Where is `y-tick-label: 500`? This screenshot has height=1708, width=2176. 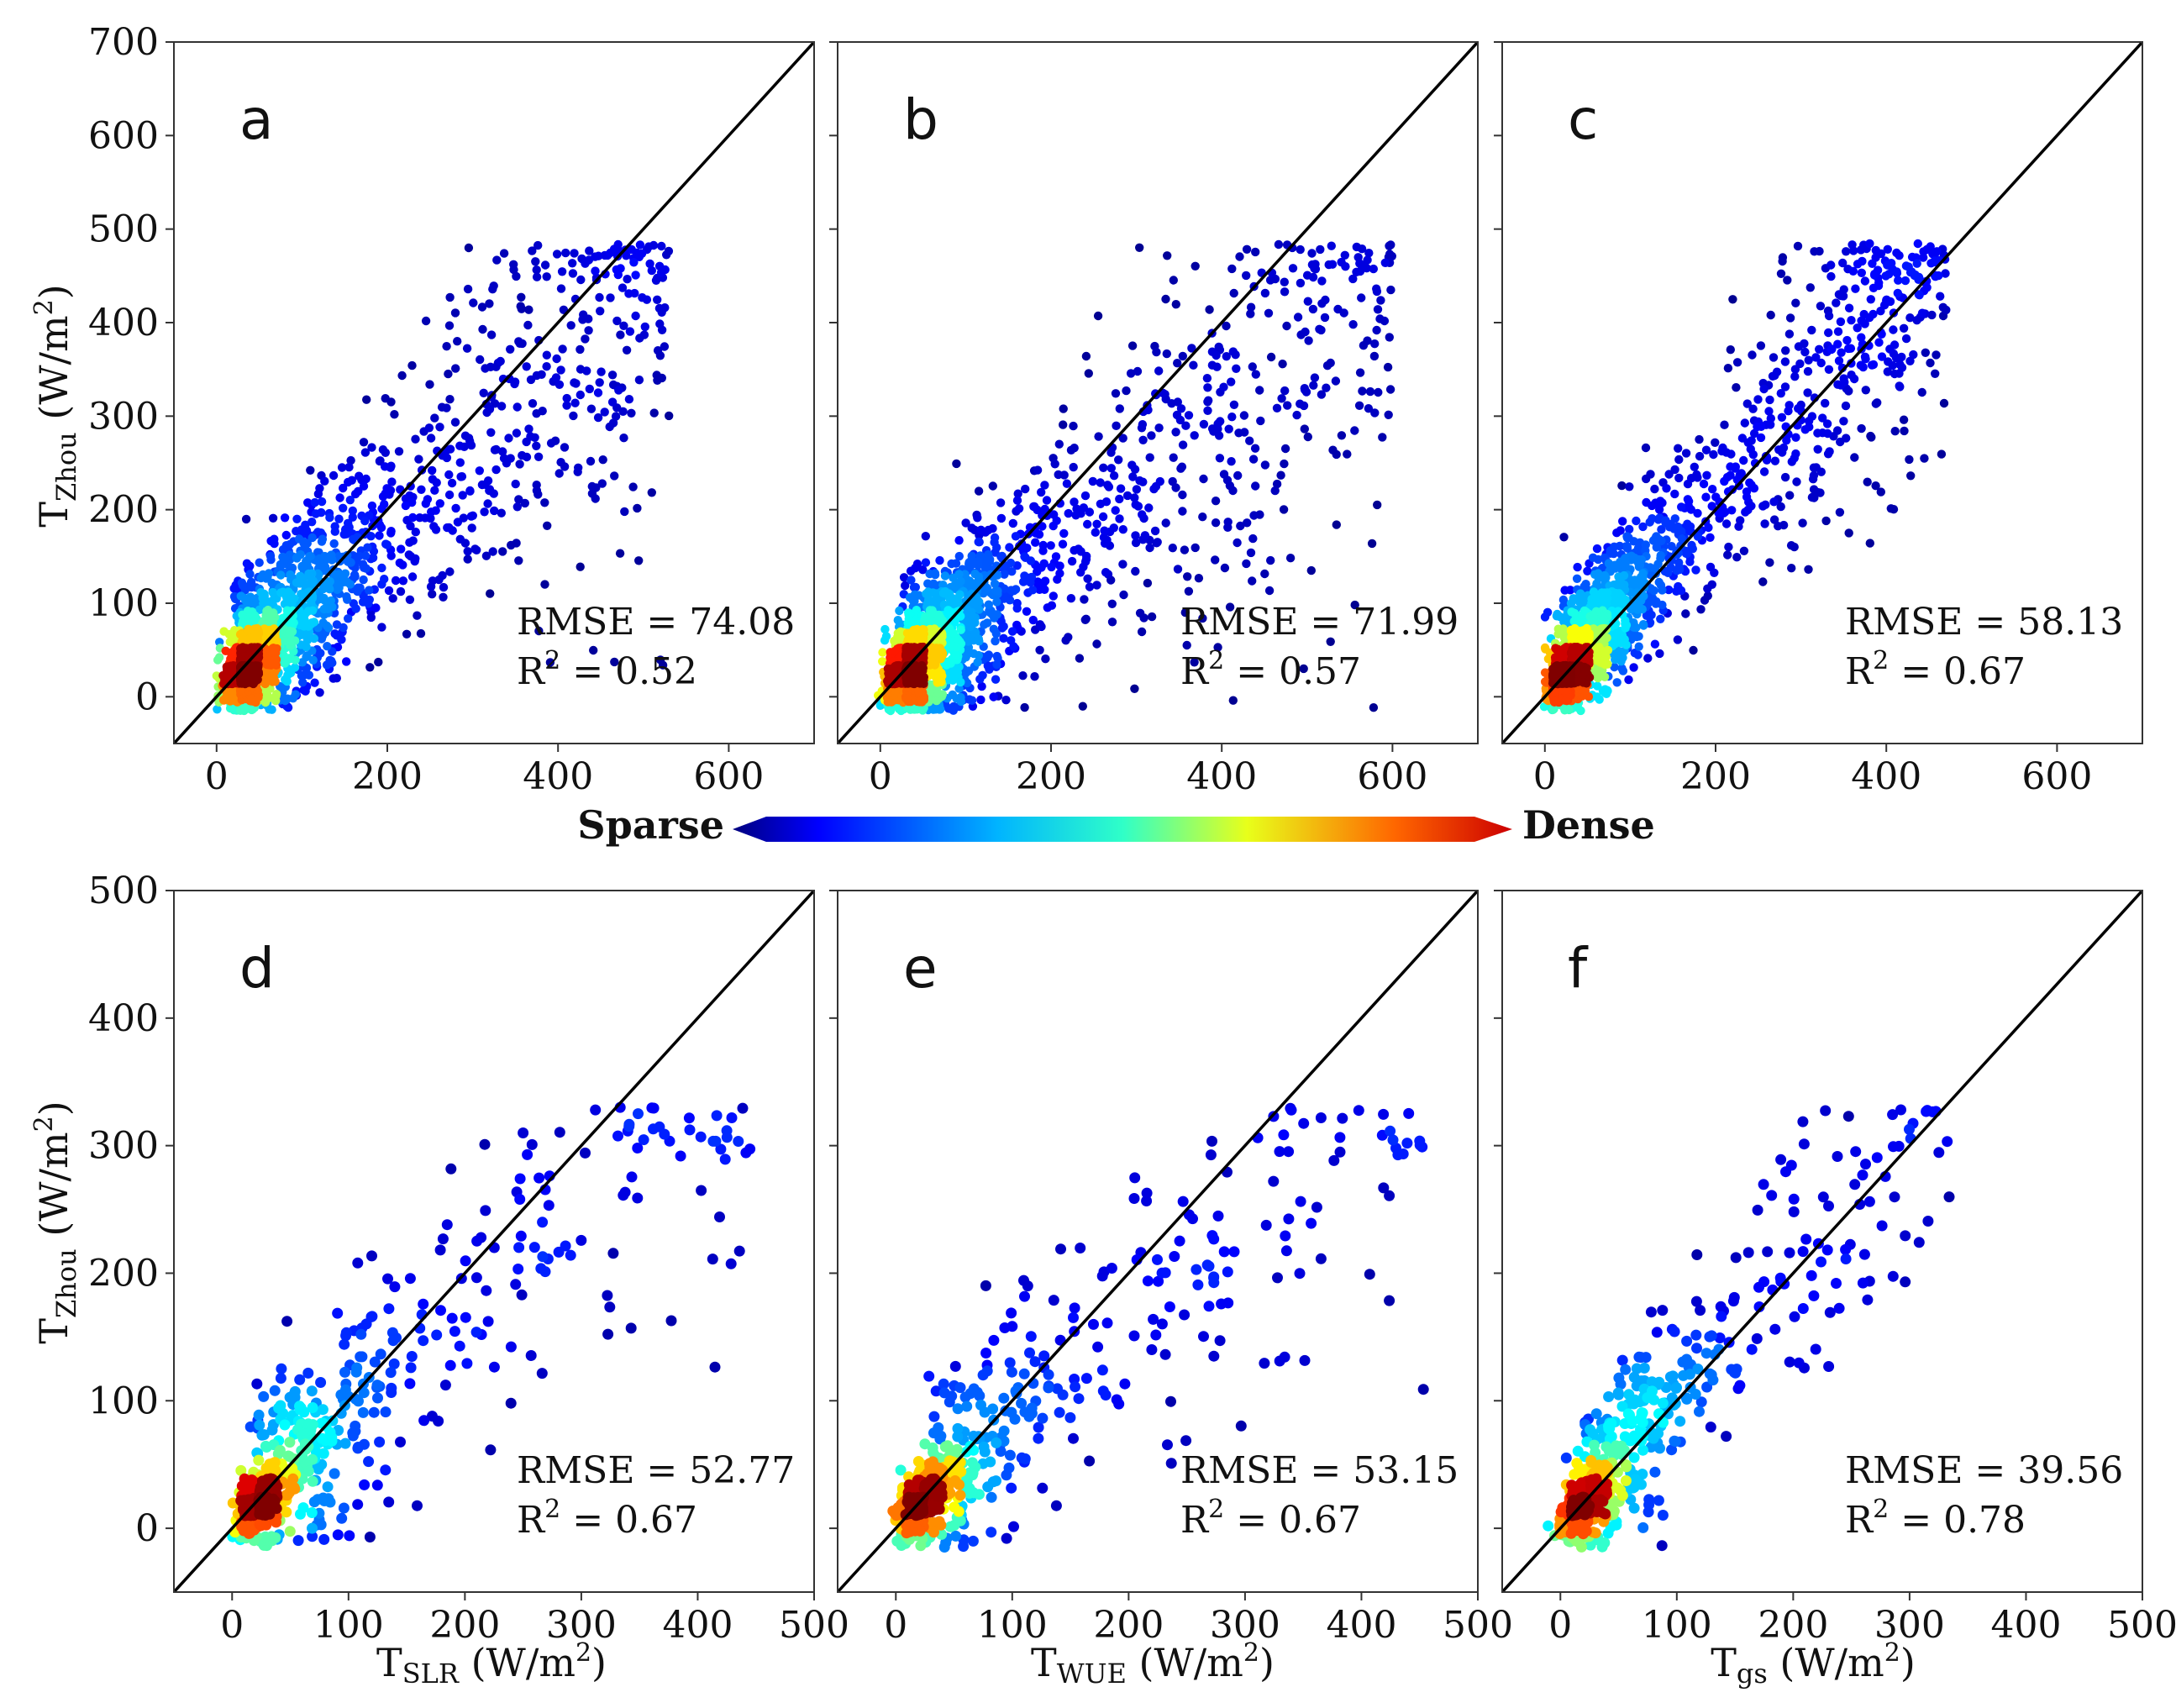
y-tick-label: 500 is located at coordinates (123, 229).